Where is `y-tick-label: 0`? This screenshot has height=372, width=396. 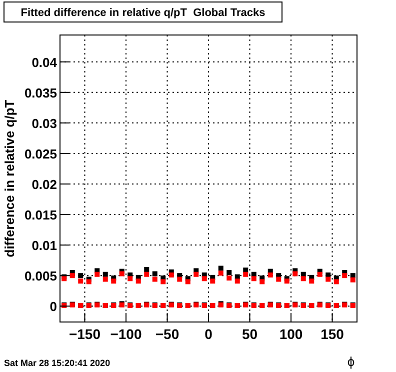 y-tick-label: 0 is located at coordinates (53, 306).